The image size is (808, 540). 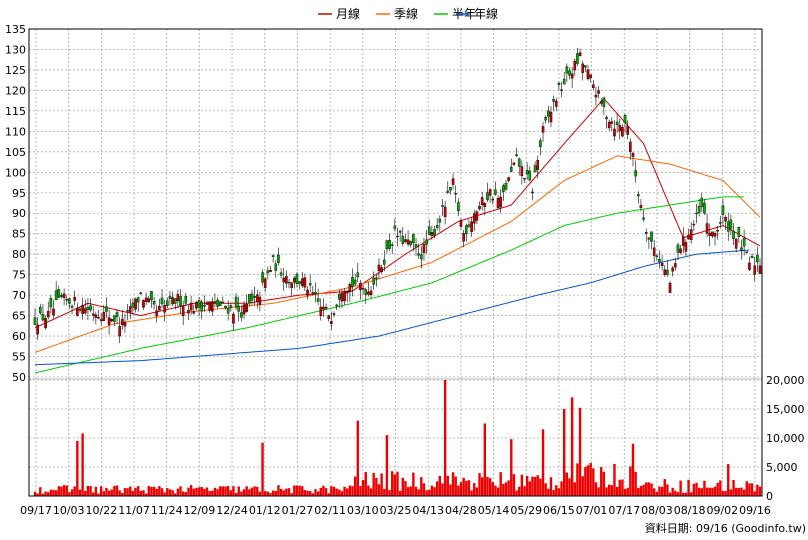 I want to click on price-tick-label: 85, so click(x=19, y=234).